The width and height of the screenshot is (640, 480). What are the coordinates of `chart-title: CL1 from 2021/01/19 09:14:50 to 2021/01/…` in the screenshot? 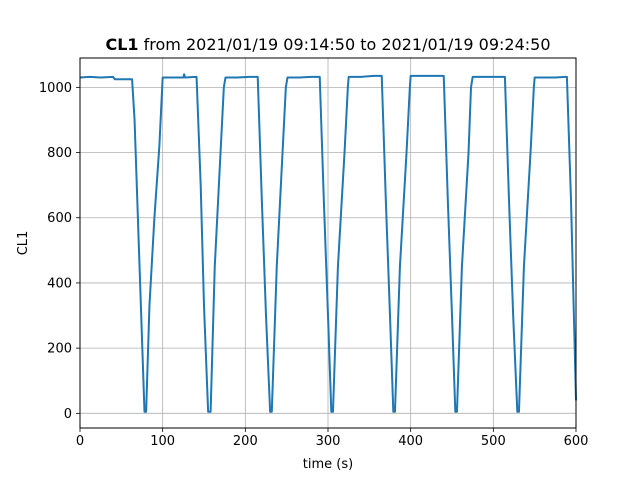 It's located at (327, 44).